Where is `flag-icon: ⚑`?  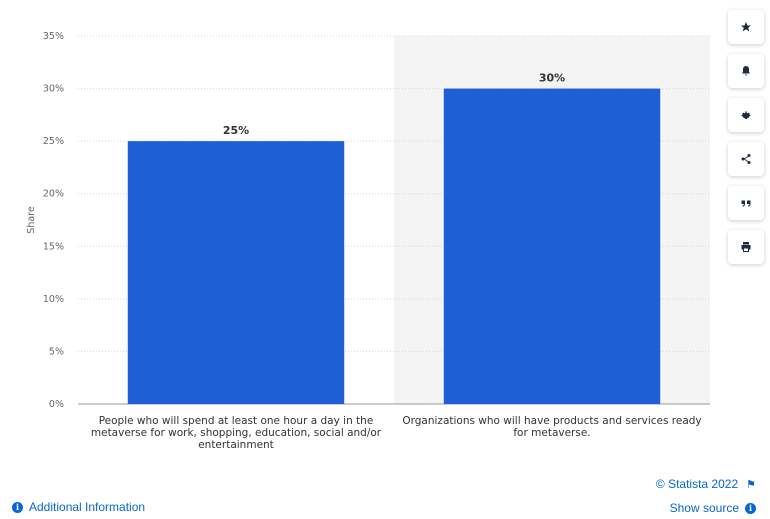
flag-icon: ⚑ is located at coordinates (751, 484).